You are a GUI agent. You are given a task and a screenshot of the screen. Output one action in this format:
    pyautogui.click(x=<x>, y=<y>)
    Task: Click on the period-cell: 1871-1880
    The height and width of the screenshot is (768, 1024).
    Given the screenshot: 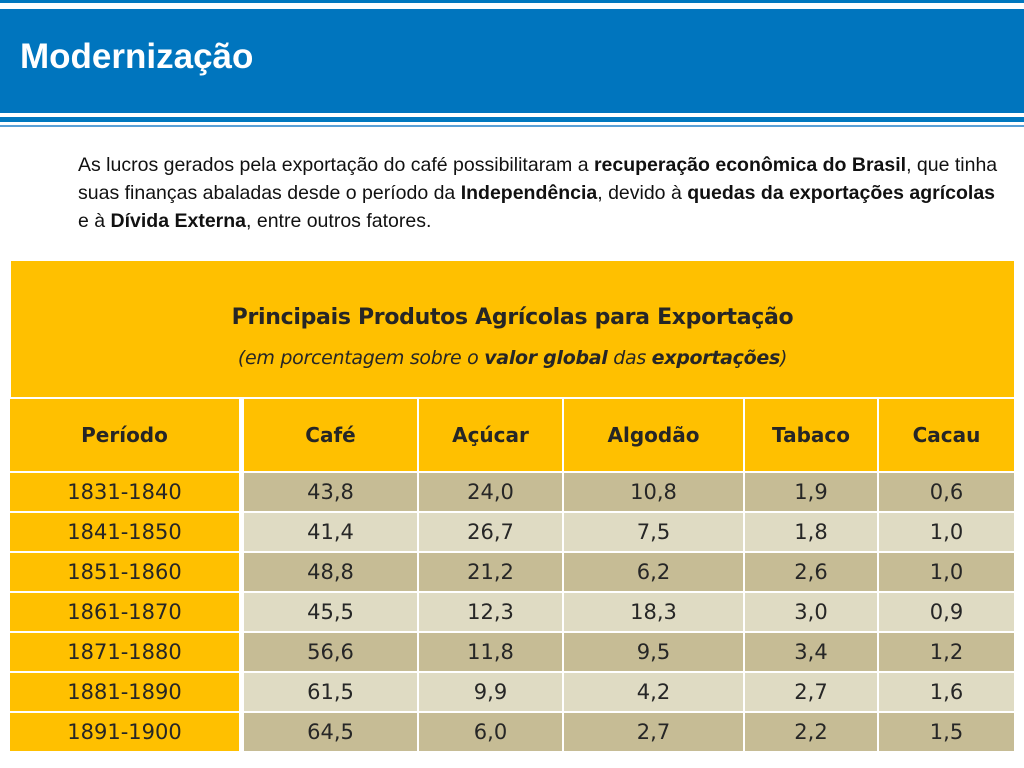 What is the action you would take?
    pyautogui.click(x=127, y=653)
    